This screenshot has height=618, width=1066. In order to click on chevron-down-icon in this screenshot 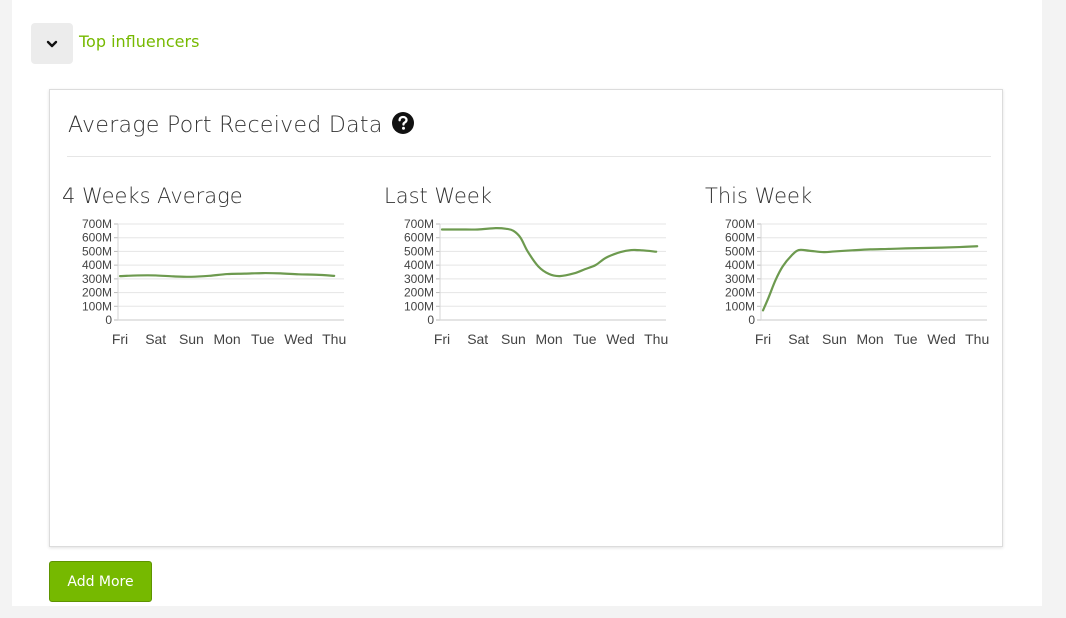, I will do `click(52, 43)`.